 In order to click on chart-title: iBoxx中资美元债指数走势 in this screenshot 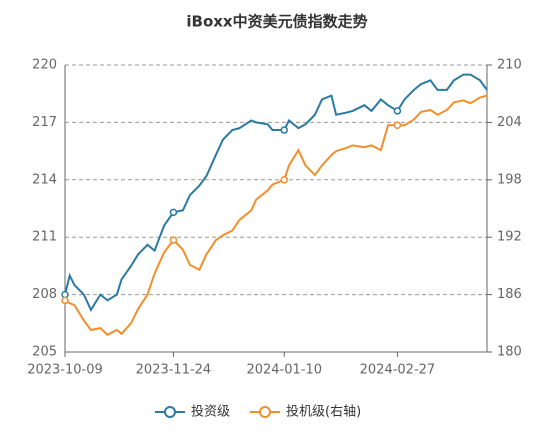, I will do `click(276, 22)`.